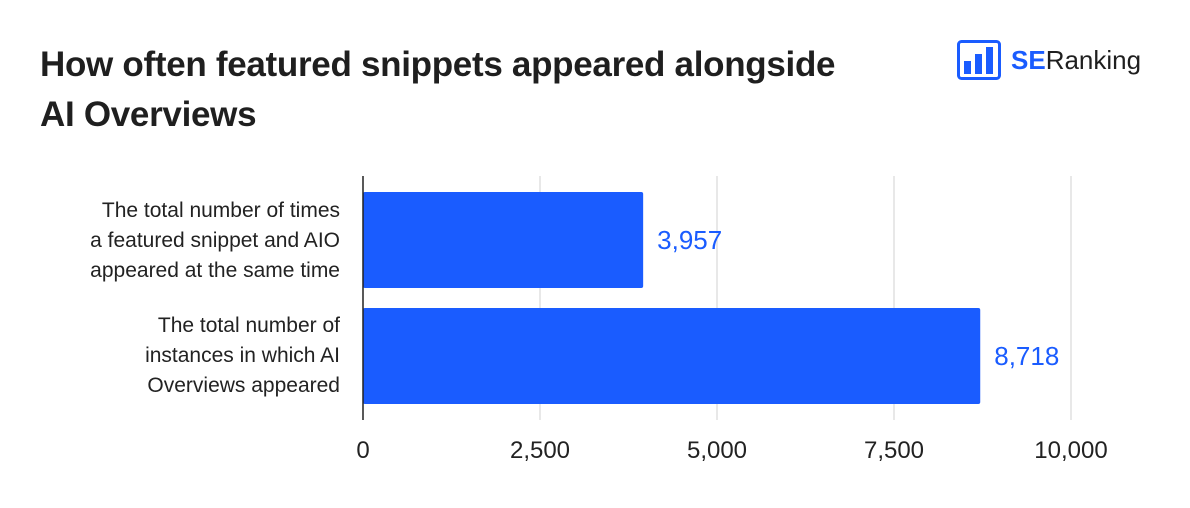 The height and width of the screenshot is (508, 1190). I want to click on value-label-2: 8,718, so click(1026, 356).